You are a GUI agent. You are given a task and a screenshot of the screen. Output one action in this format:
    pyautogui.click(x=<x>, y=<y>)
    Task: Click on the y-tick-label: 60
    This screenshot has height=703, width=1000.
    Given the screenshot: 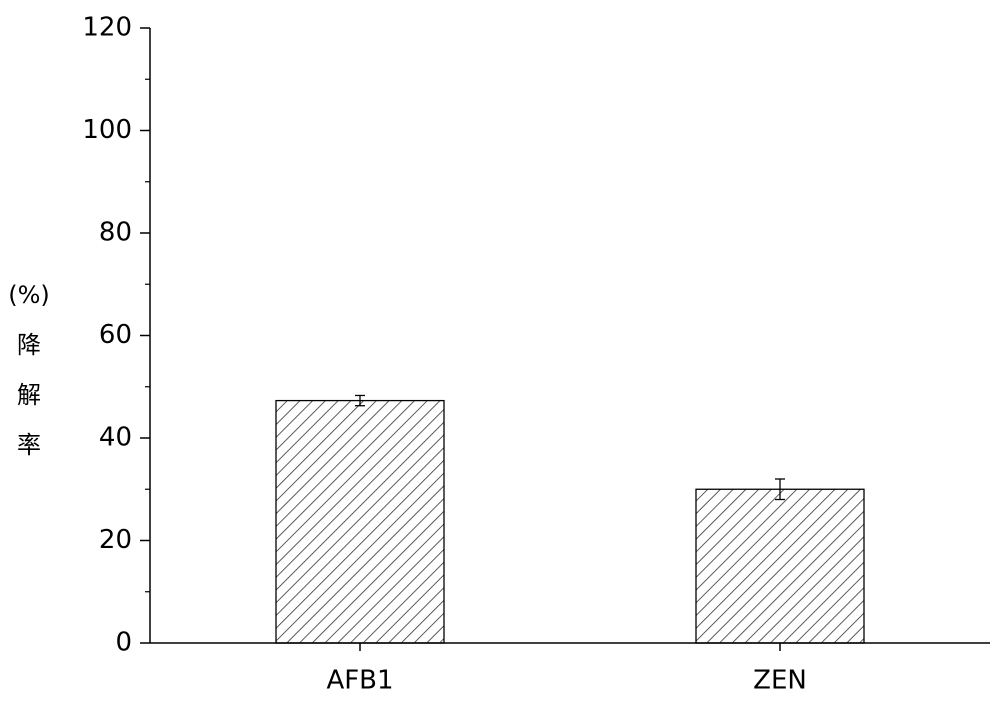 What is the action you would take?
    pyautogui.click(x=115, y=335)
    